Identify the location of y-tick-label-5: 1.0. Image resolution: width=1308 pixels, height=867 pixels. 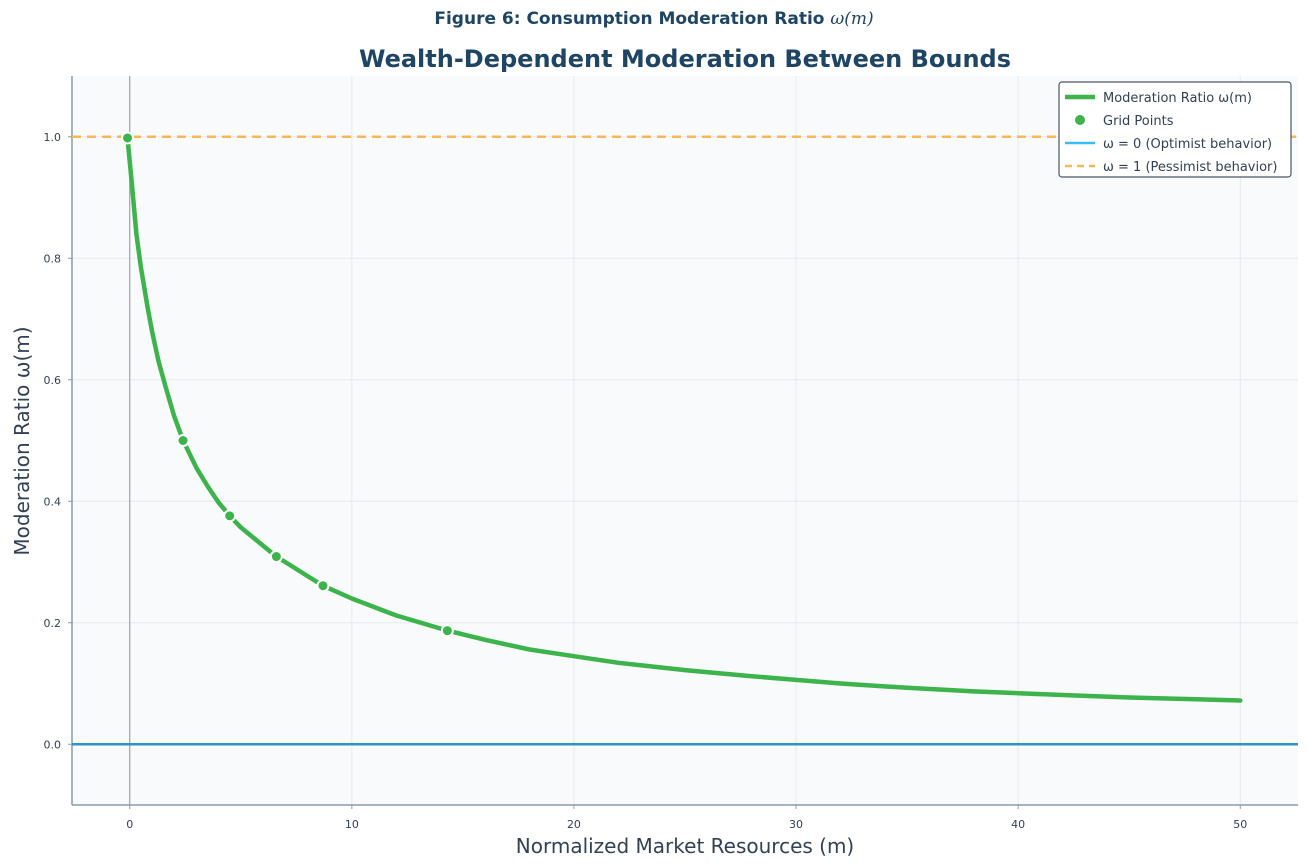
(53, 137).